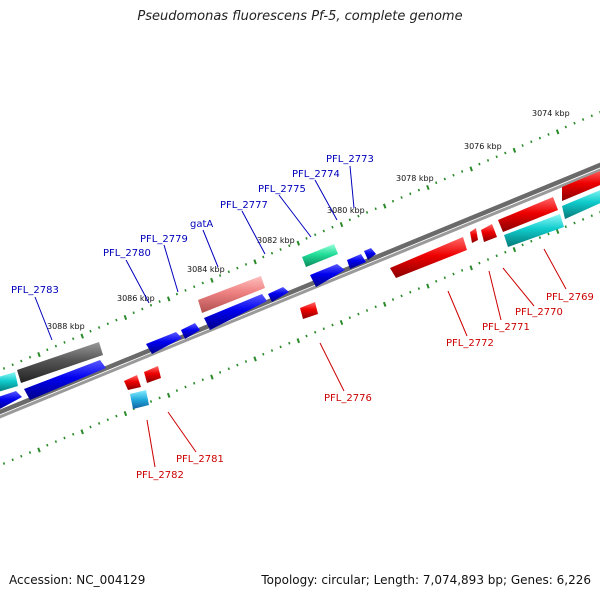 Image resolution: width=600 pixels, height=600 pixels. I want to click on gene-box-pfl-2775-teal, so click(320, 255).